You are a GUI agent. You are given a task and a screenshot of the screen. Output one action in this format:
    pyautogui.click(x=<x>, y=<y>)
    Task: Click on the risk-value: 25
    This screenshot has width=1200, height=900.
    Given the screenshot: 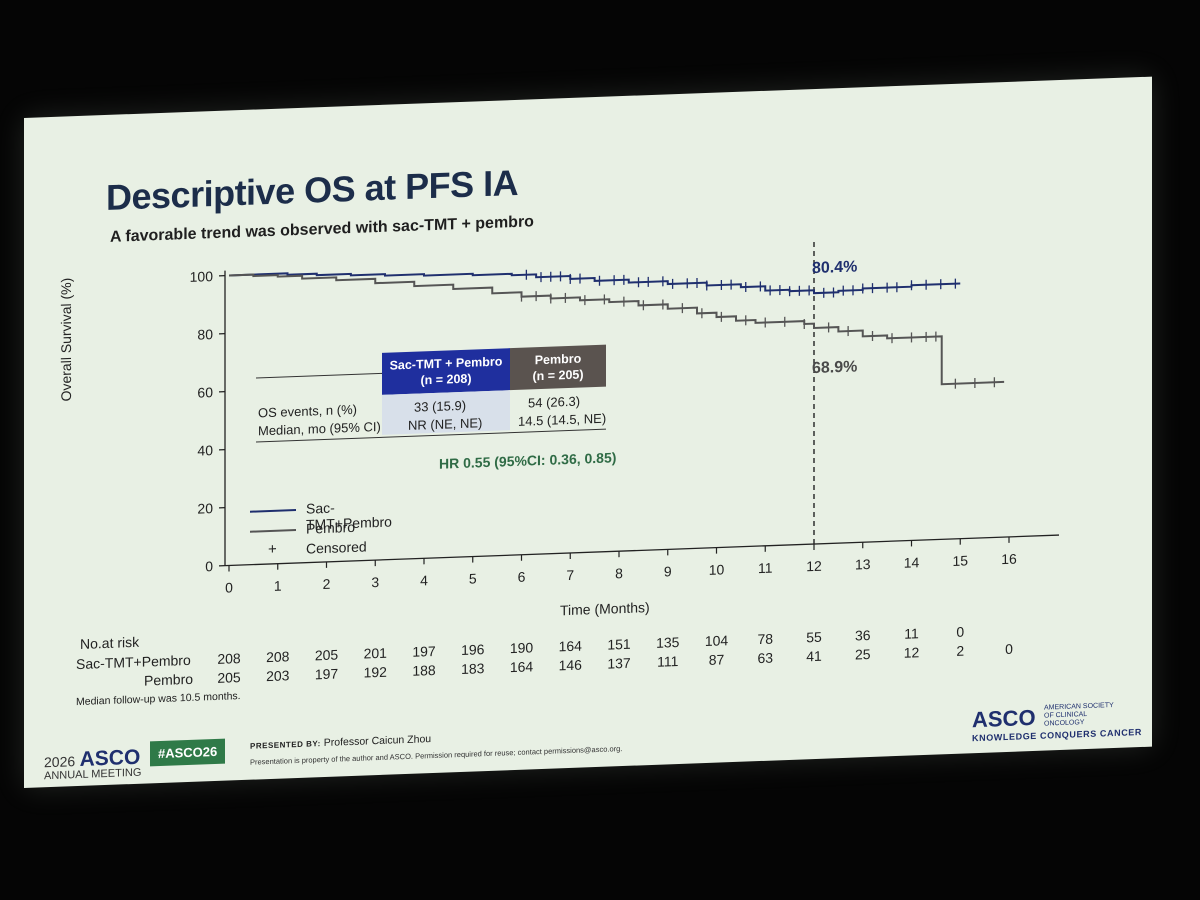 What is the action you would take?
    pyautogui.click(x=862, y=654)
    